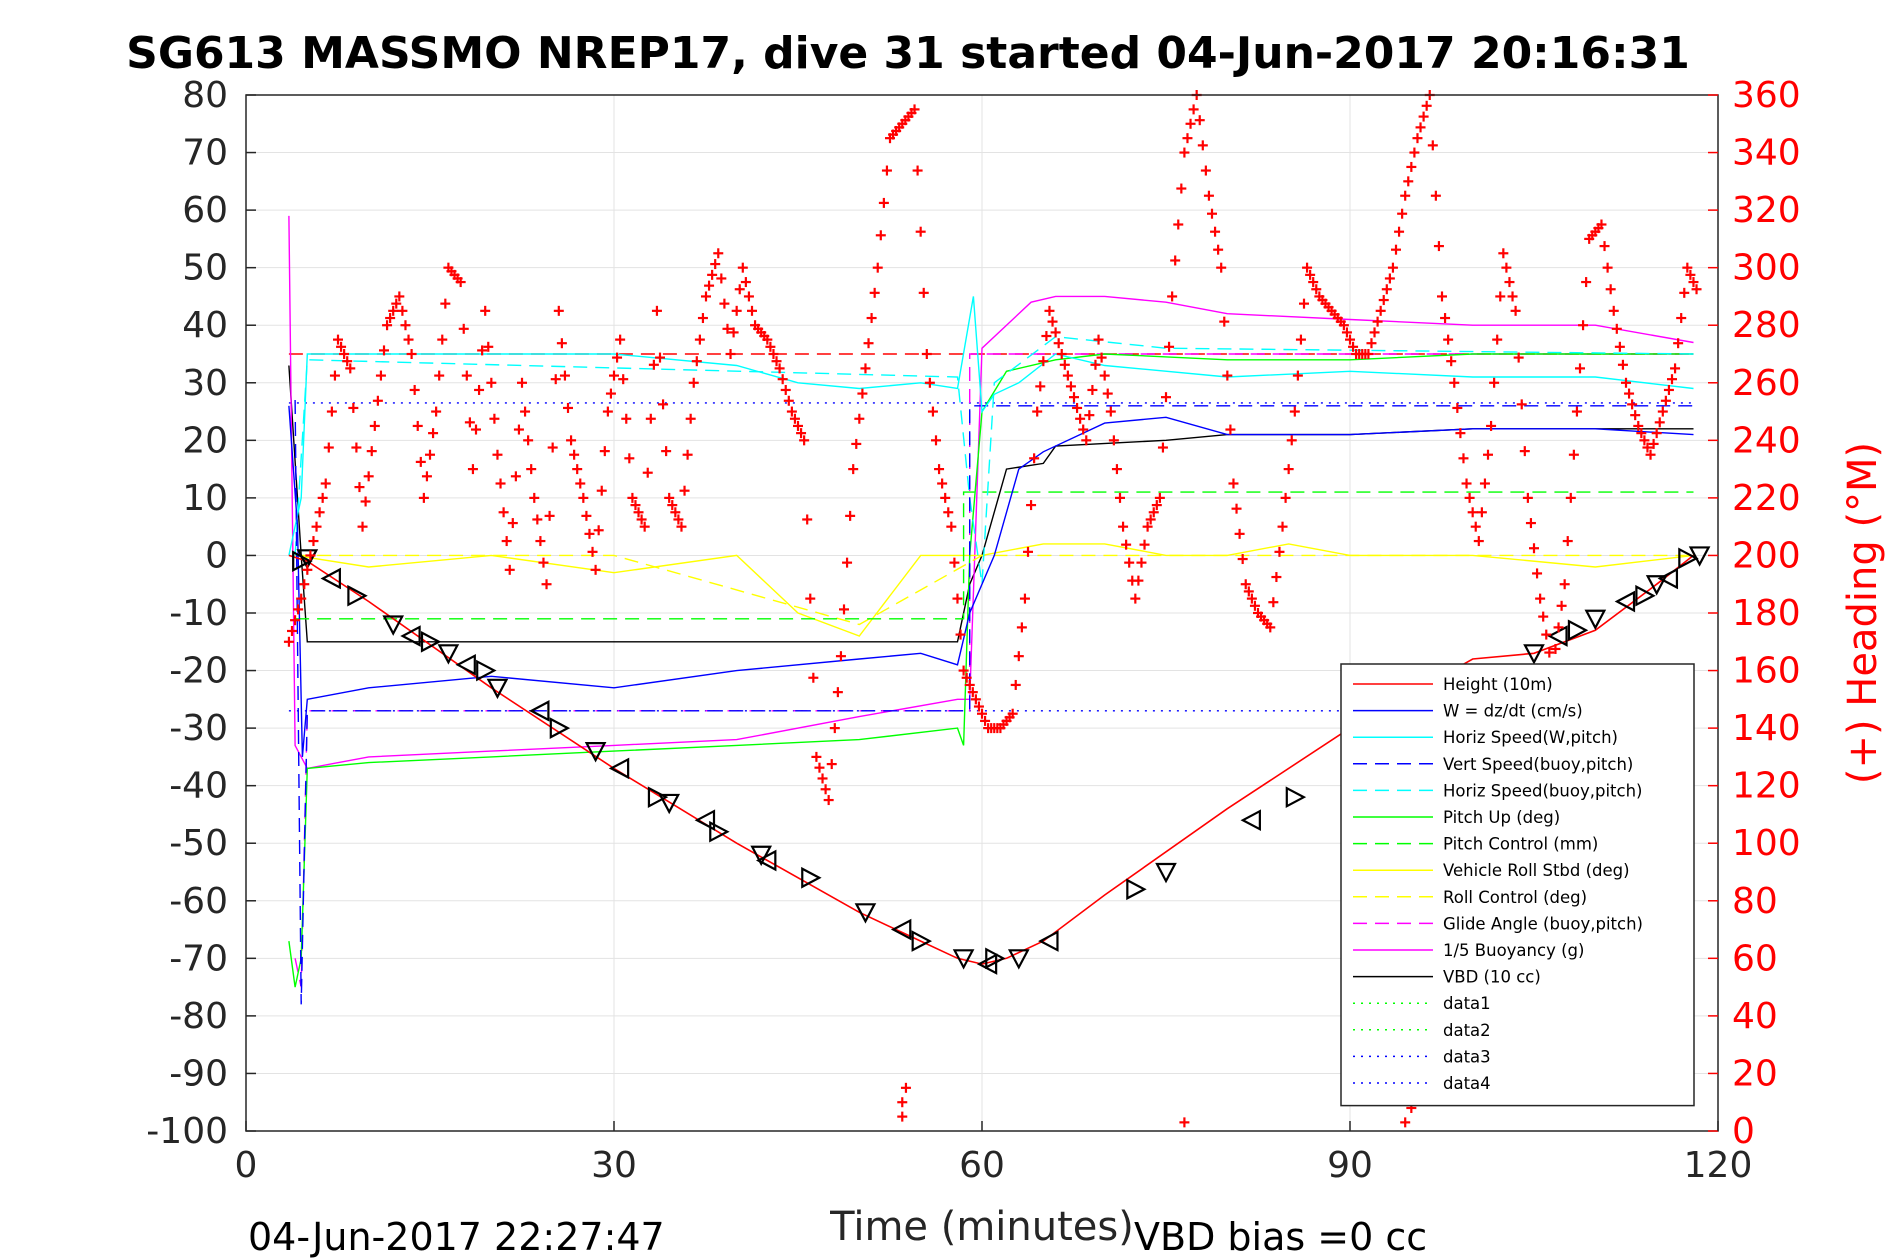  Describe the element at coordinates (1766, 786) in the screenshot. I see `y-right-tick-label: 120` at that location.